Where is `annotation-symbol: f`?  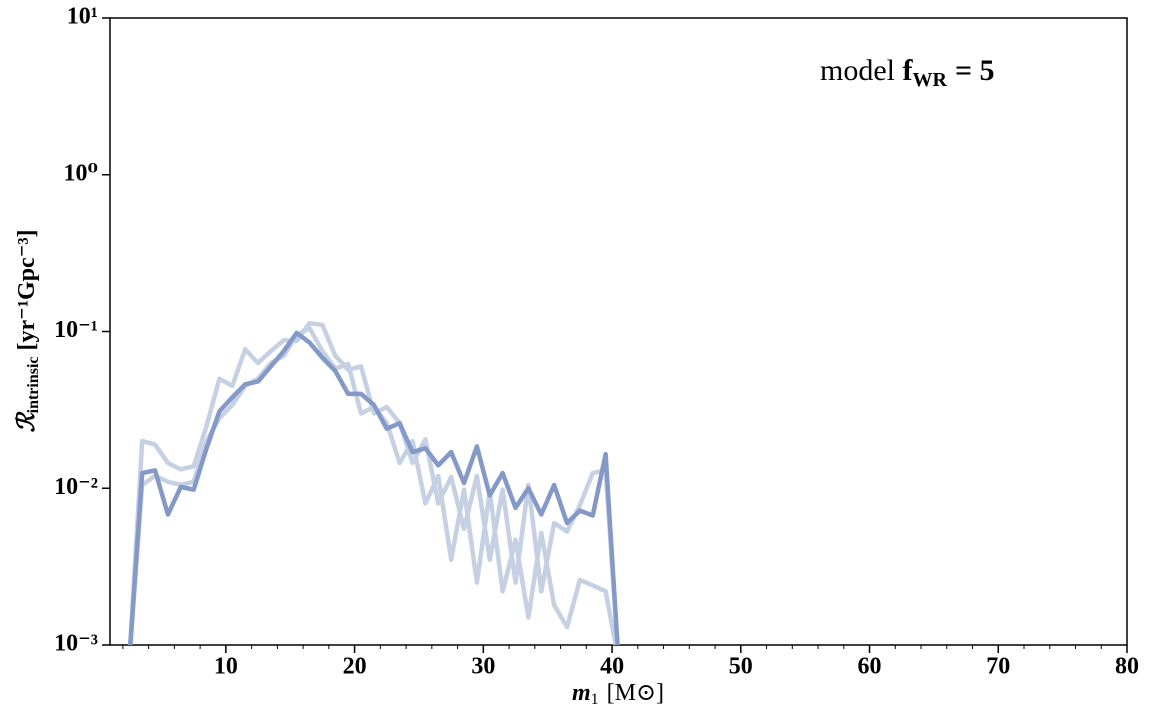 annotation-symbol: f is located at coordinates (908, 70).